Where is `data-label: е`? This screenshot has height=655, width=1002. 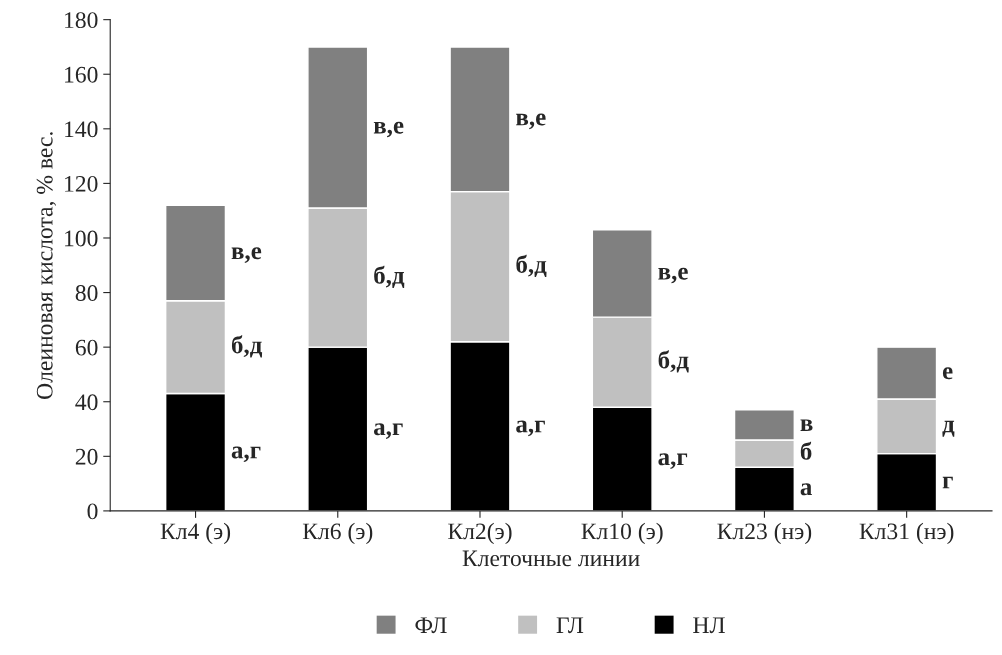
data-label: е is located at coordinates (947, 373).